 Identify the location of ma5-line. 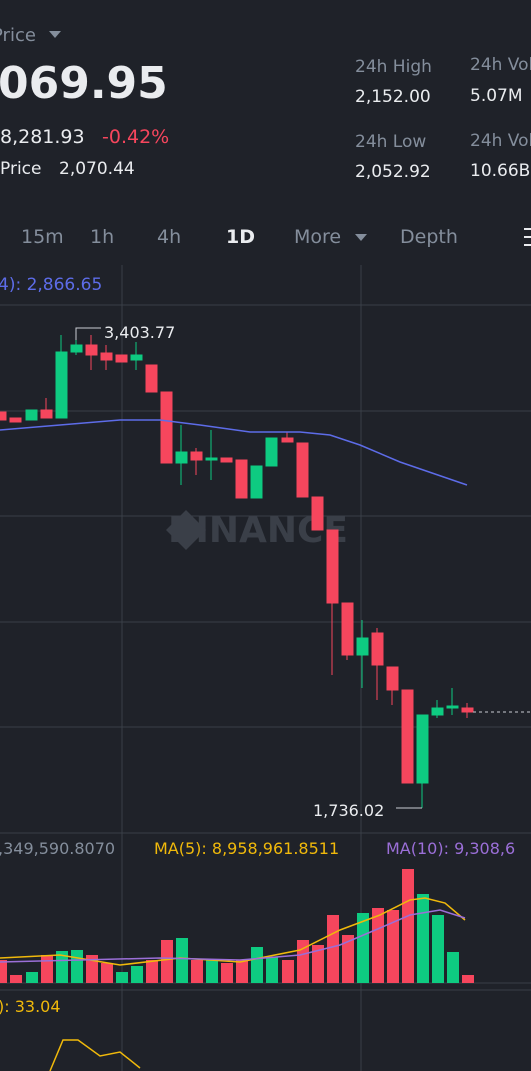
(233, 931).